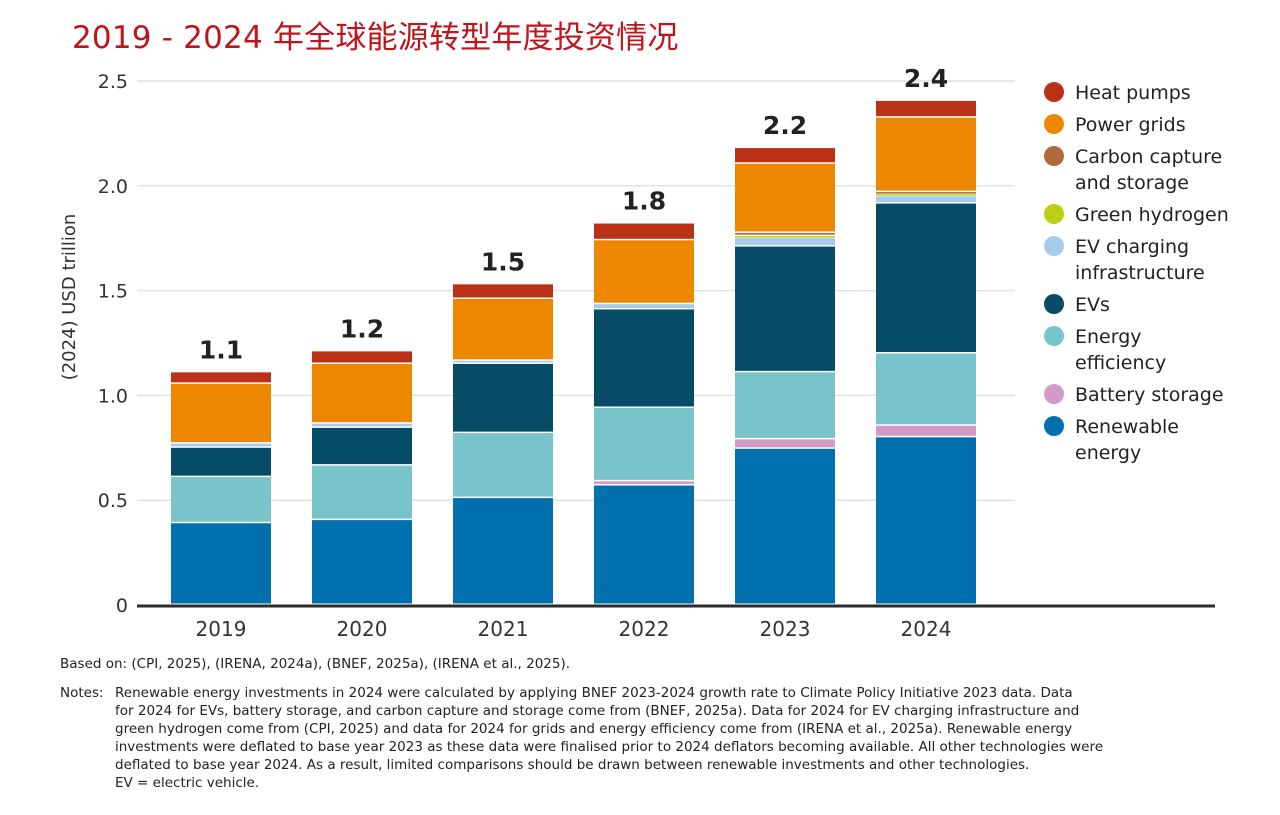 The image size is (1280, 815). Describe the element at coordinates (926, 629) in the screenshot. I see `x-tick-label: 2024` at that location.